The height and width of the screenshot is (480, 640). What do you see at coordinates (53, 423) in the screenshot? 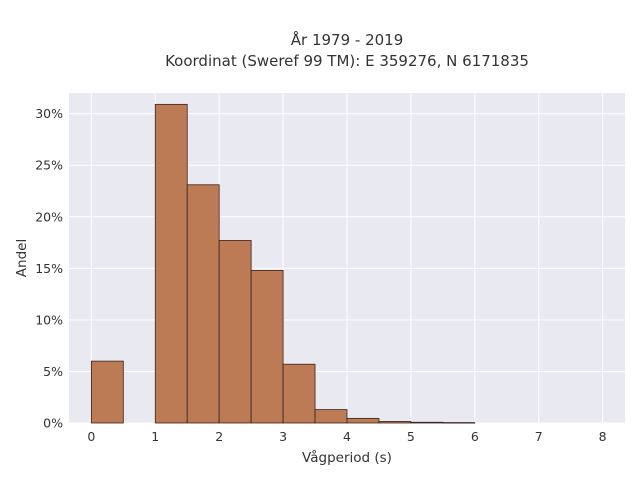
I see `y-tick-label: 0%` at bounding box center [53, 423].